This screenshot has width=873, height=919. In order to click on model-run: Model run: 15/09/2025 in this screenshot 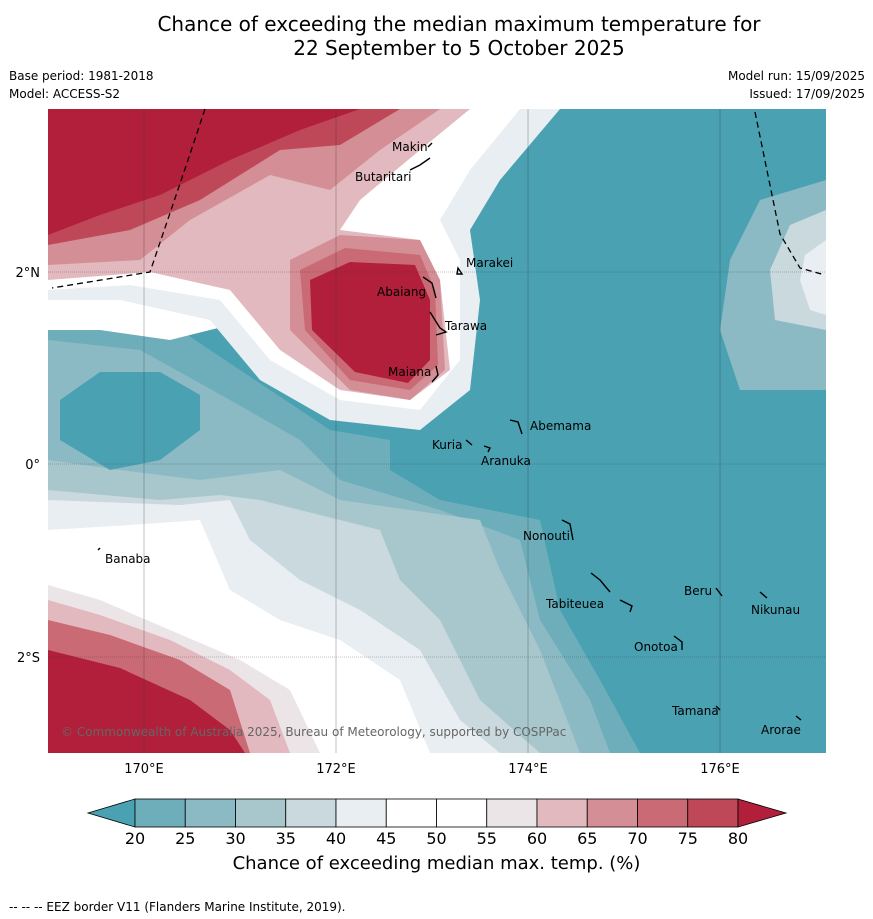, I will do `click(796, 76)`.